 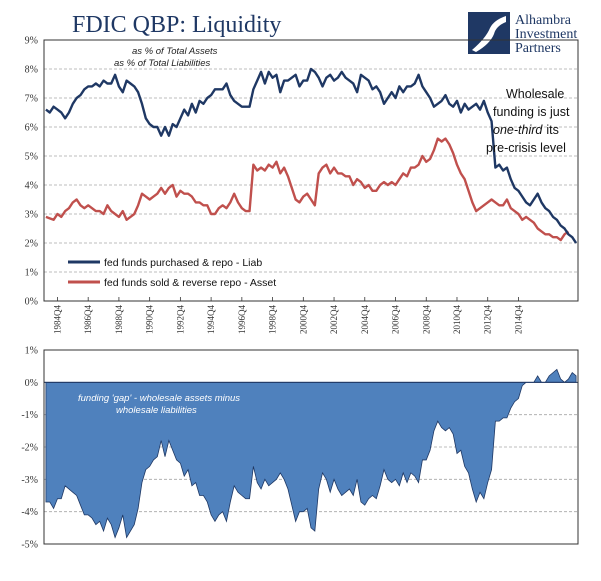 I want to click on annotation-line-4: pre-crisis level, so click(x=526, y=148).